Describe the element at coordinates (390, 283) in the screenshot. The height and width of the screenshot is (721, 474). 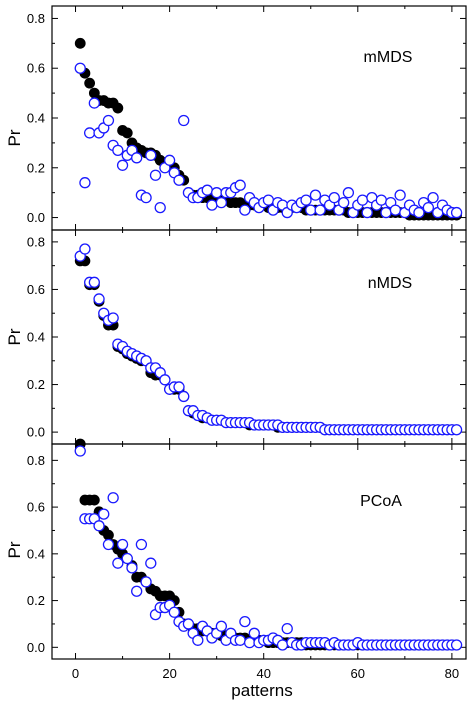
I see `panel-title: nMDS` at that location.